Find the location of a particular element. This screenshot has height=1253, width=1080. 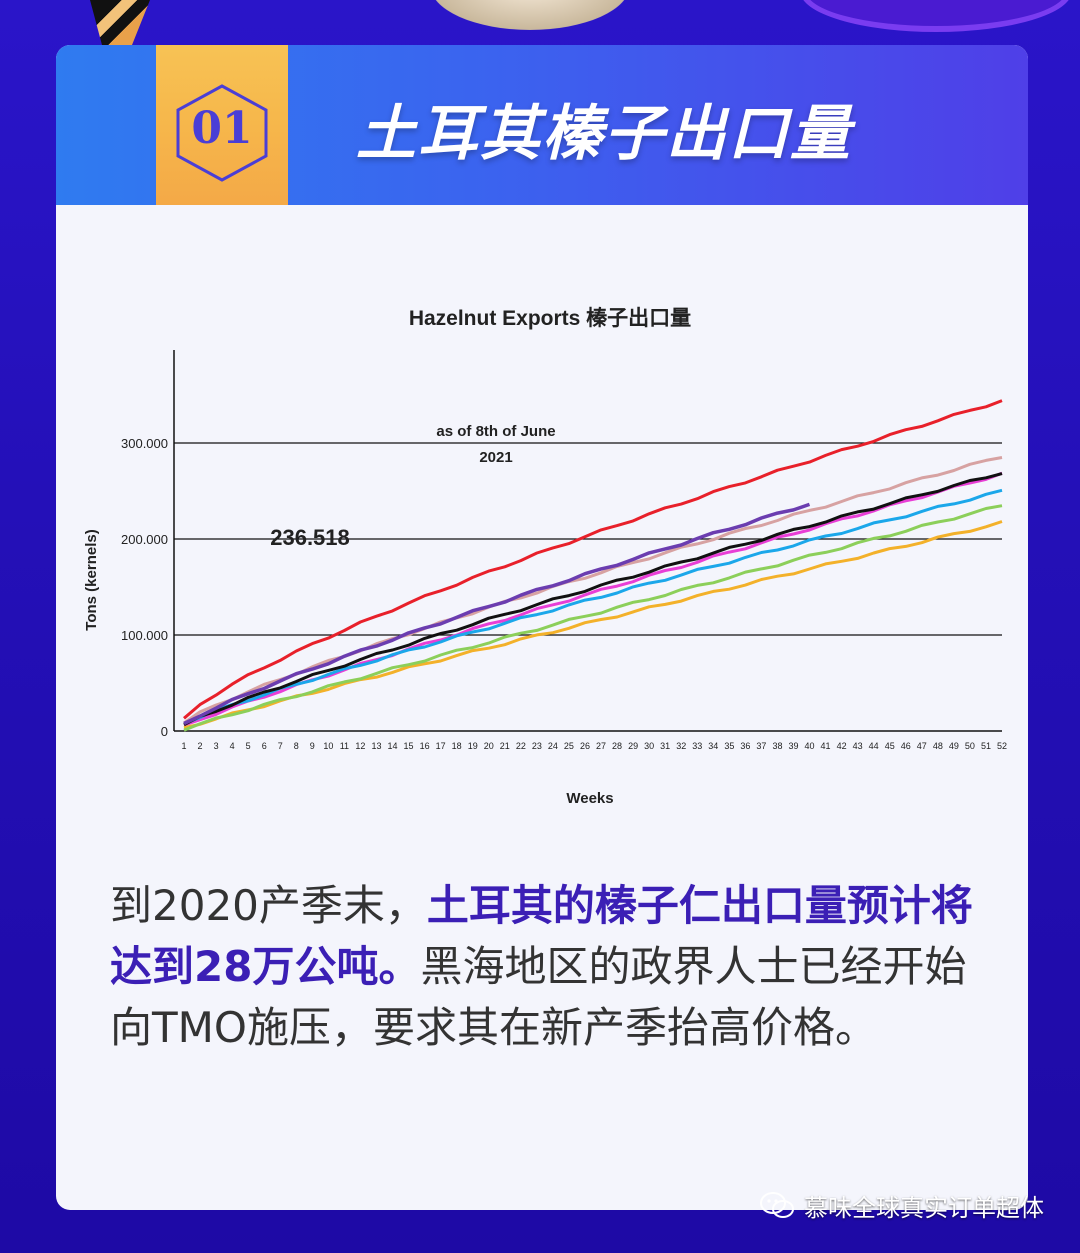

x-tick-label: 38 is located at coordinates (777, 746).